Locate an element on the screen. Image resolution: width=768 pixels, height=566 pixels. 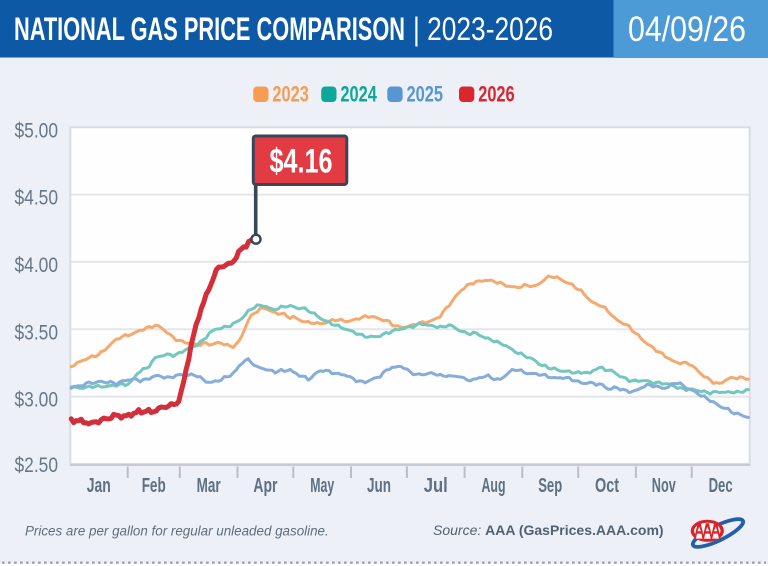
svg-text:Source: AAA (GasPrices.AAA.com: Source: AAA (GasPrices.AAA.com) is located at coordinates (548, 530).